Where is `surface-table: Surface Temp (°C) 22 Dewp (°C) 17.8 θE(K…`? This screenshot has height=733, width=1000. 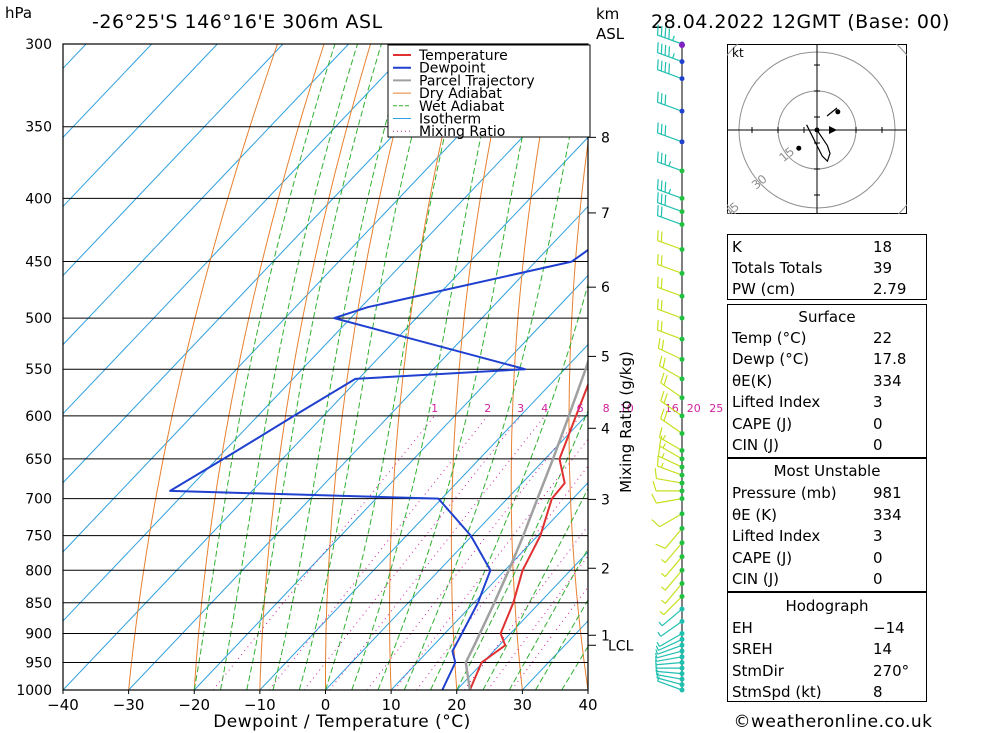 surface-table: Surface Temp (°C) 22 Dewp (°C) 17.8 θE(K… is located at coordinates (827, 381).